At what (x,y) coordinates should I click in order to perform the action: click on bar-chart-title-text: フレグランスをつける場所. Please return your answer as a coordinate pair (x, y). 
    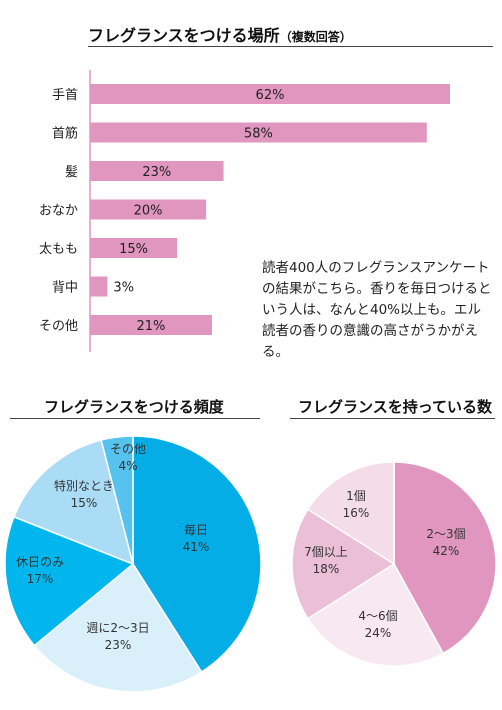
    Looking at the image, I should click on (184, 35).